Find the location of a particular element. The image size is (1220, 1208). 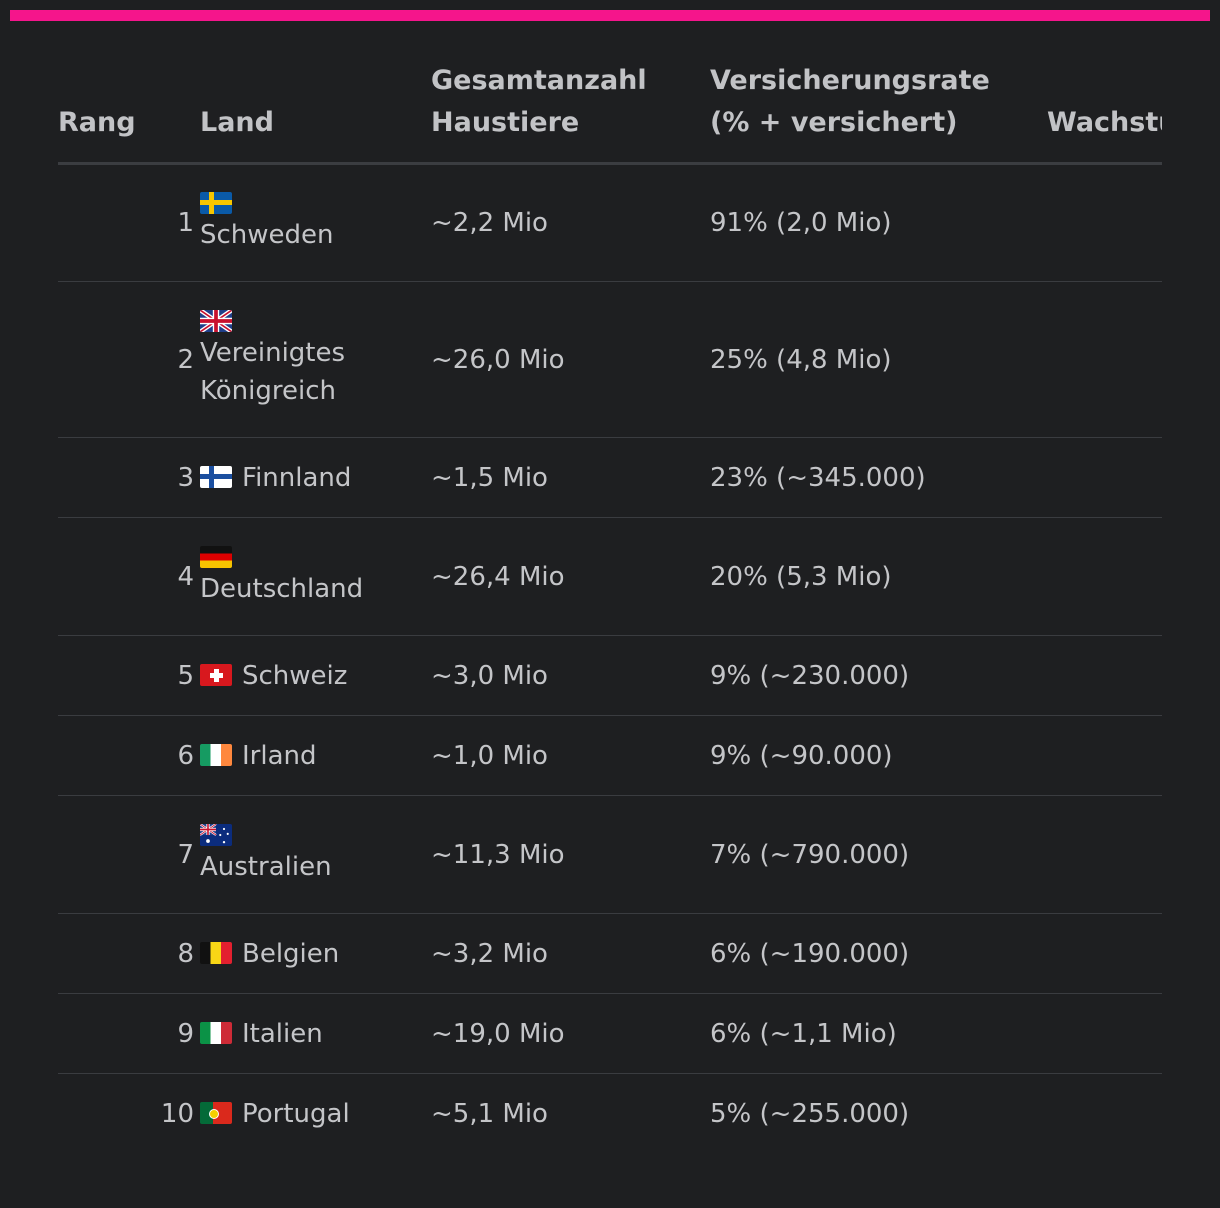

total-pets-cell: ~3,2 Mio is located at coordinates (570, 953).